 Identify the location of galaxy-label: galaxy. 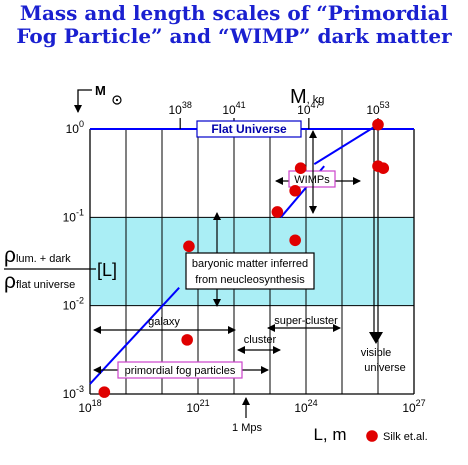
(164, 322).